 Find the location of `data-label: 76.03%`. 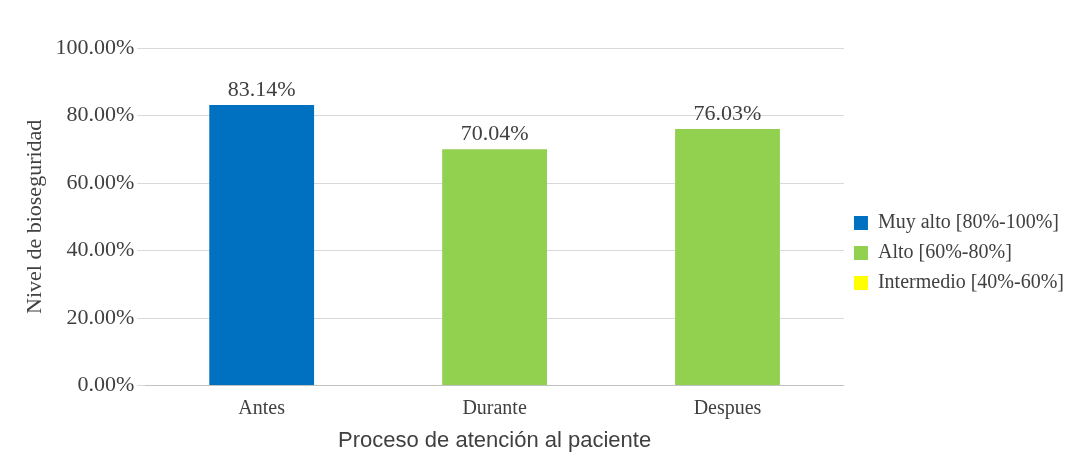

data-label: 76.03% is located at coordinates (727, 112).